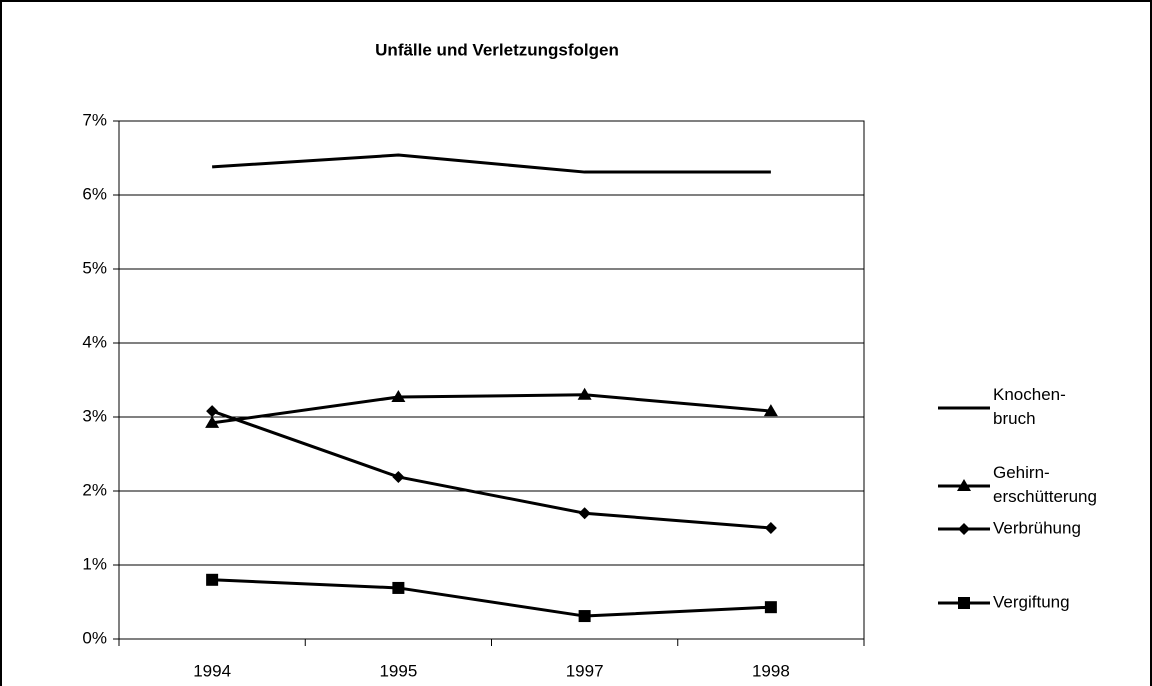 The image size is (1152, 686). I want to click on y-tick-label: 3%, so click(94, 415).